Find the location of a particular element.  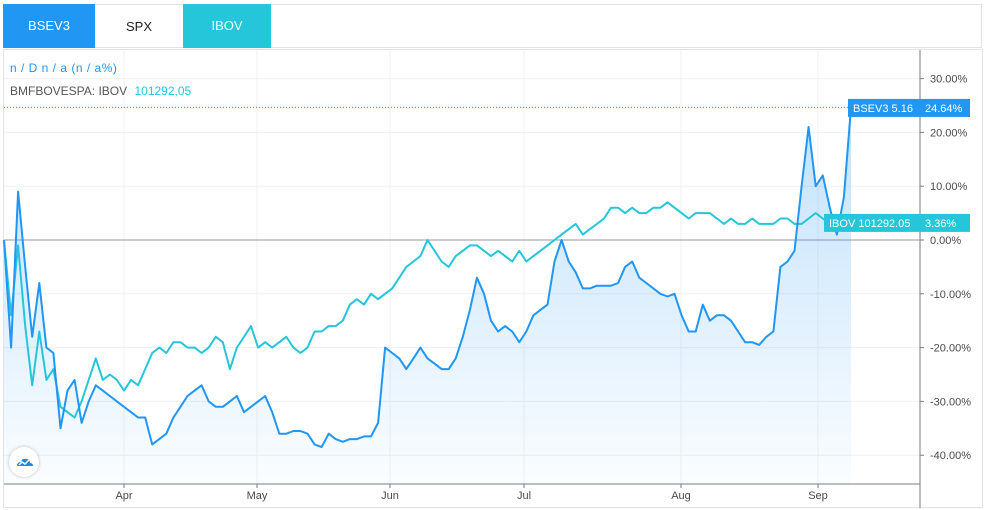

y-tick-label: -20.00% is located at coordinates (950, 349).